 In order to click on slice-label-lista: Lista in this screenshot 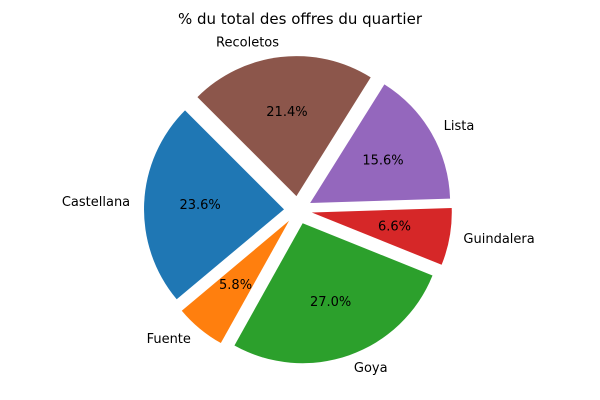, I will do `click(459, 126)`.